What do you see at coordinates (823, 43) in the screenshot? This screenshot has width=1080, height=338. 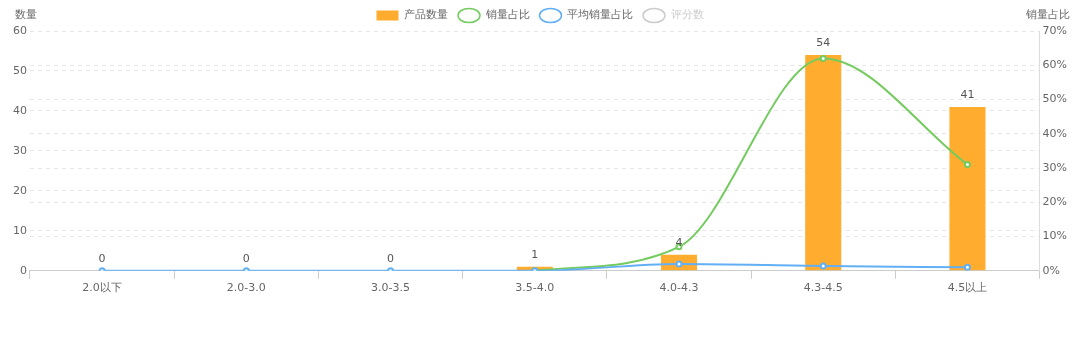 I see `data-label: 54` at bounding box center [823, 43].